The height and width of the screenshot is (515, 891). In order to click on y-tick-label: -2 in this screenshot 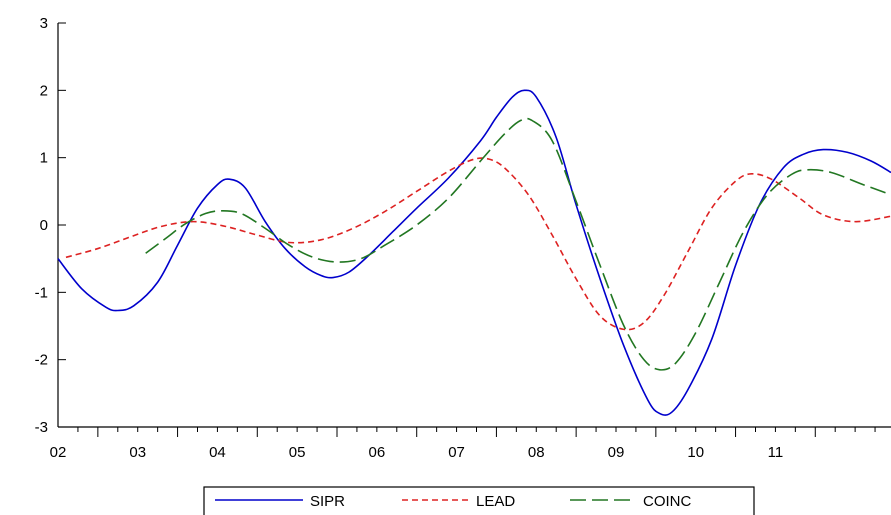, I will do `click(41, 360)`.